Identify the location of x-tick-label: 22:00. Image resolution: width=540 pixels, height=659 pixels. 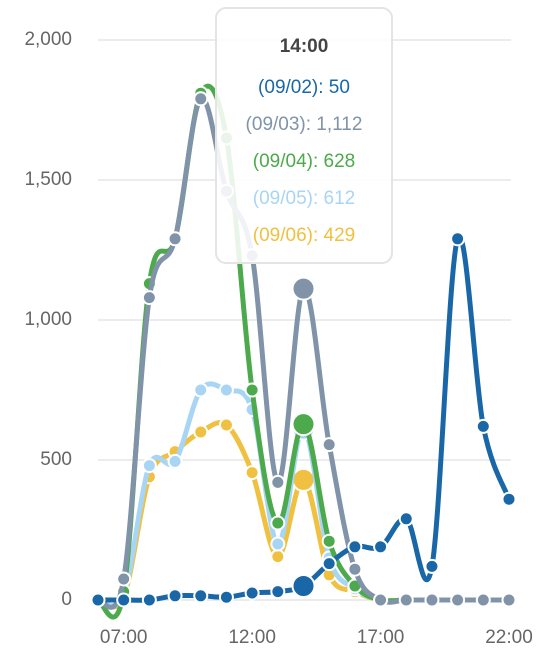
(509, 637).